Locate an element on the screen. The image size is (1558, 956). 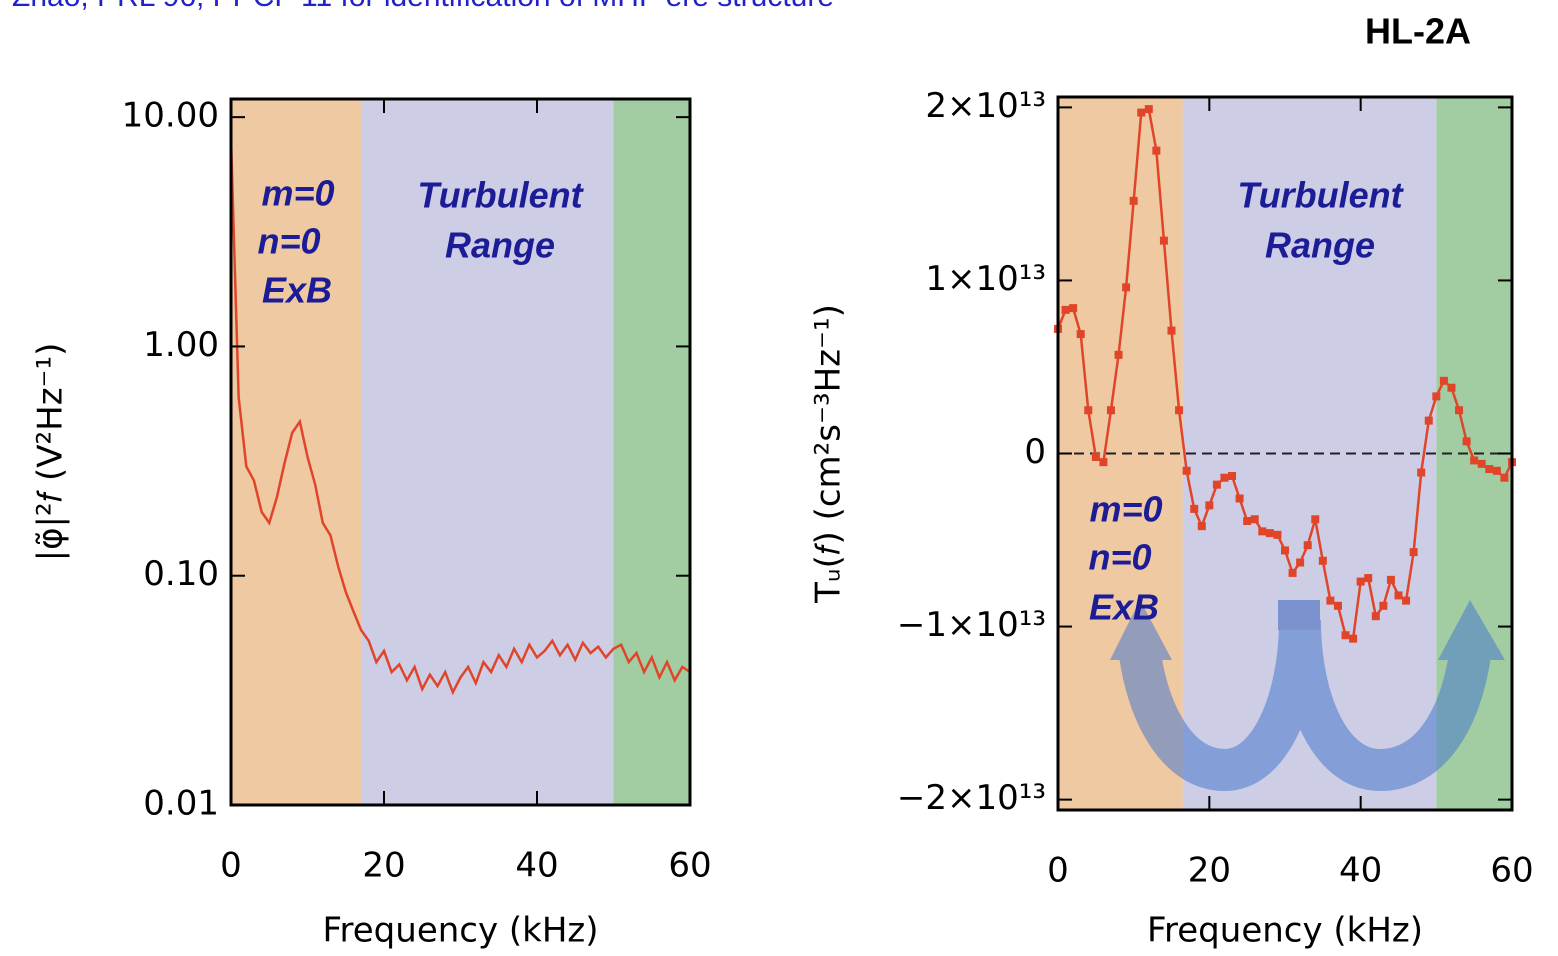
arrow is located at coordinates (1385, 705).